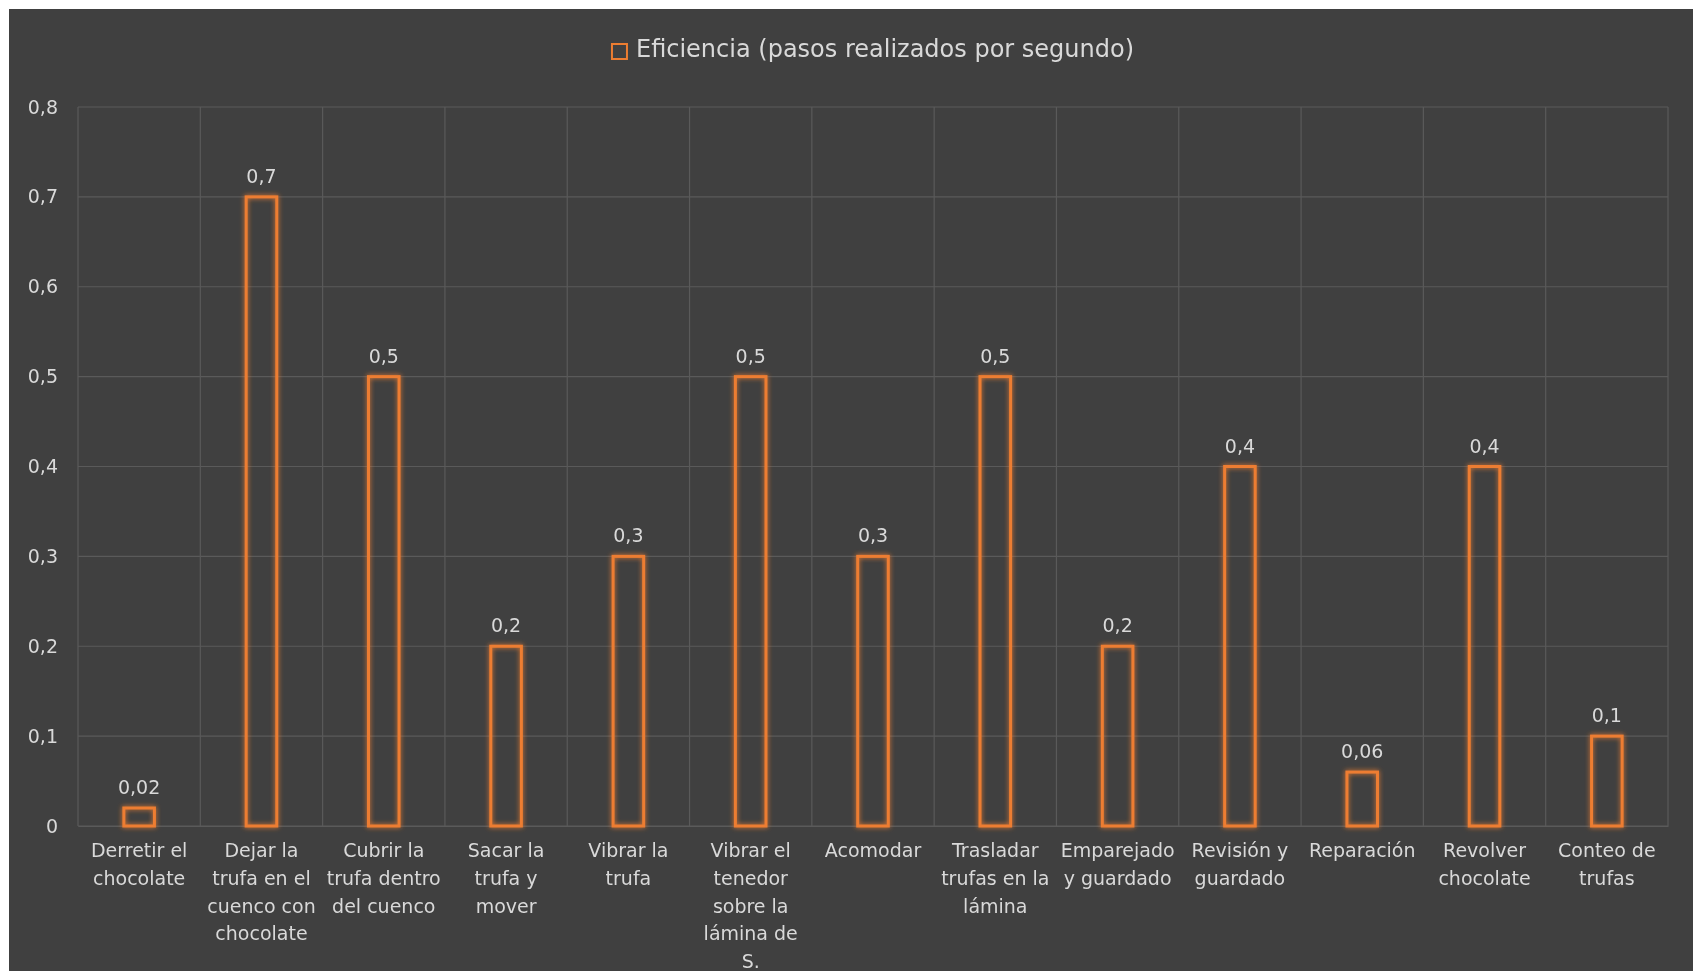 This screenshot has width=1693, height=971. Describe the element at coordinates (42, 555) in the screenshot. I see `y-tick-label: 0,3` at that location.